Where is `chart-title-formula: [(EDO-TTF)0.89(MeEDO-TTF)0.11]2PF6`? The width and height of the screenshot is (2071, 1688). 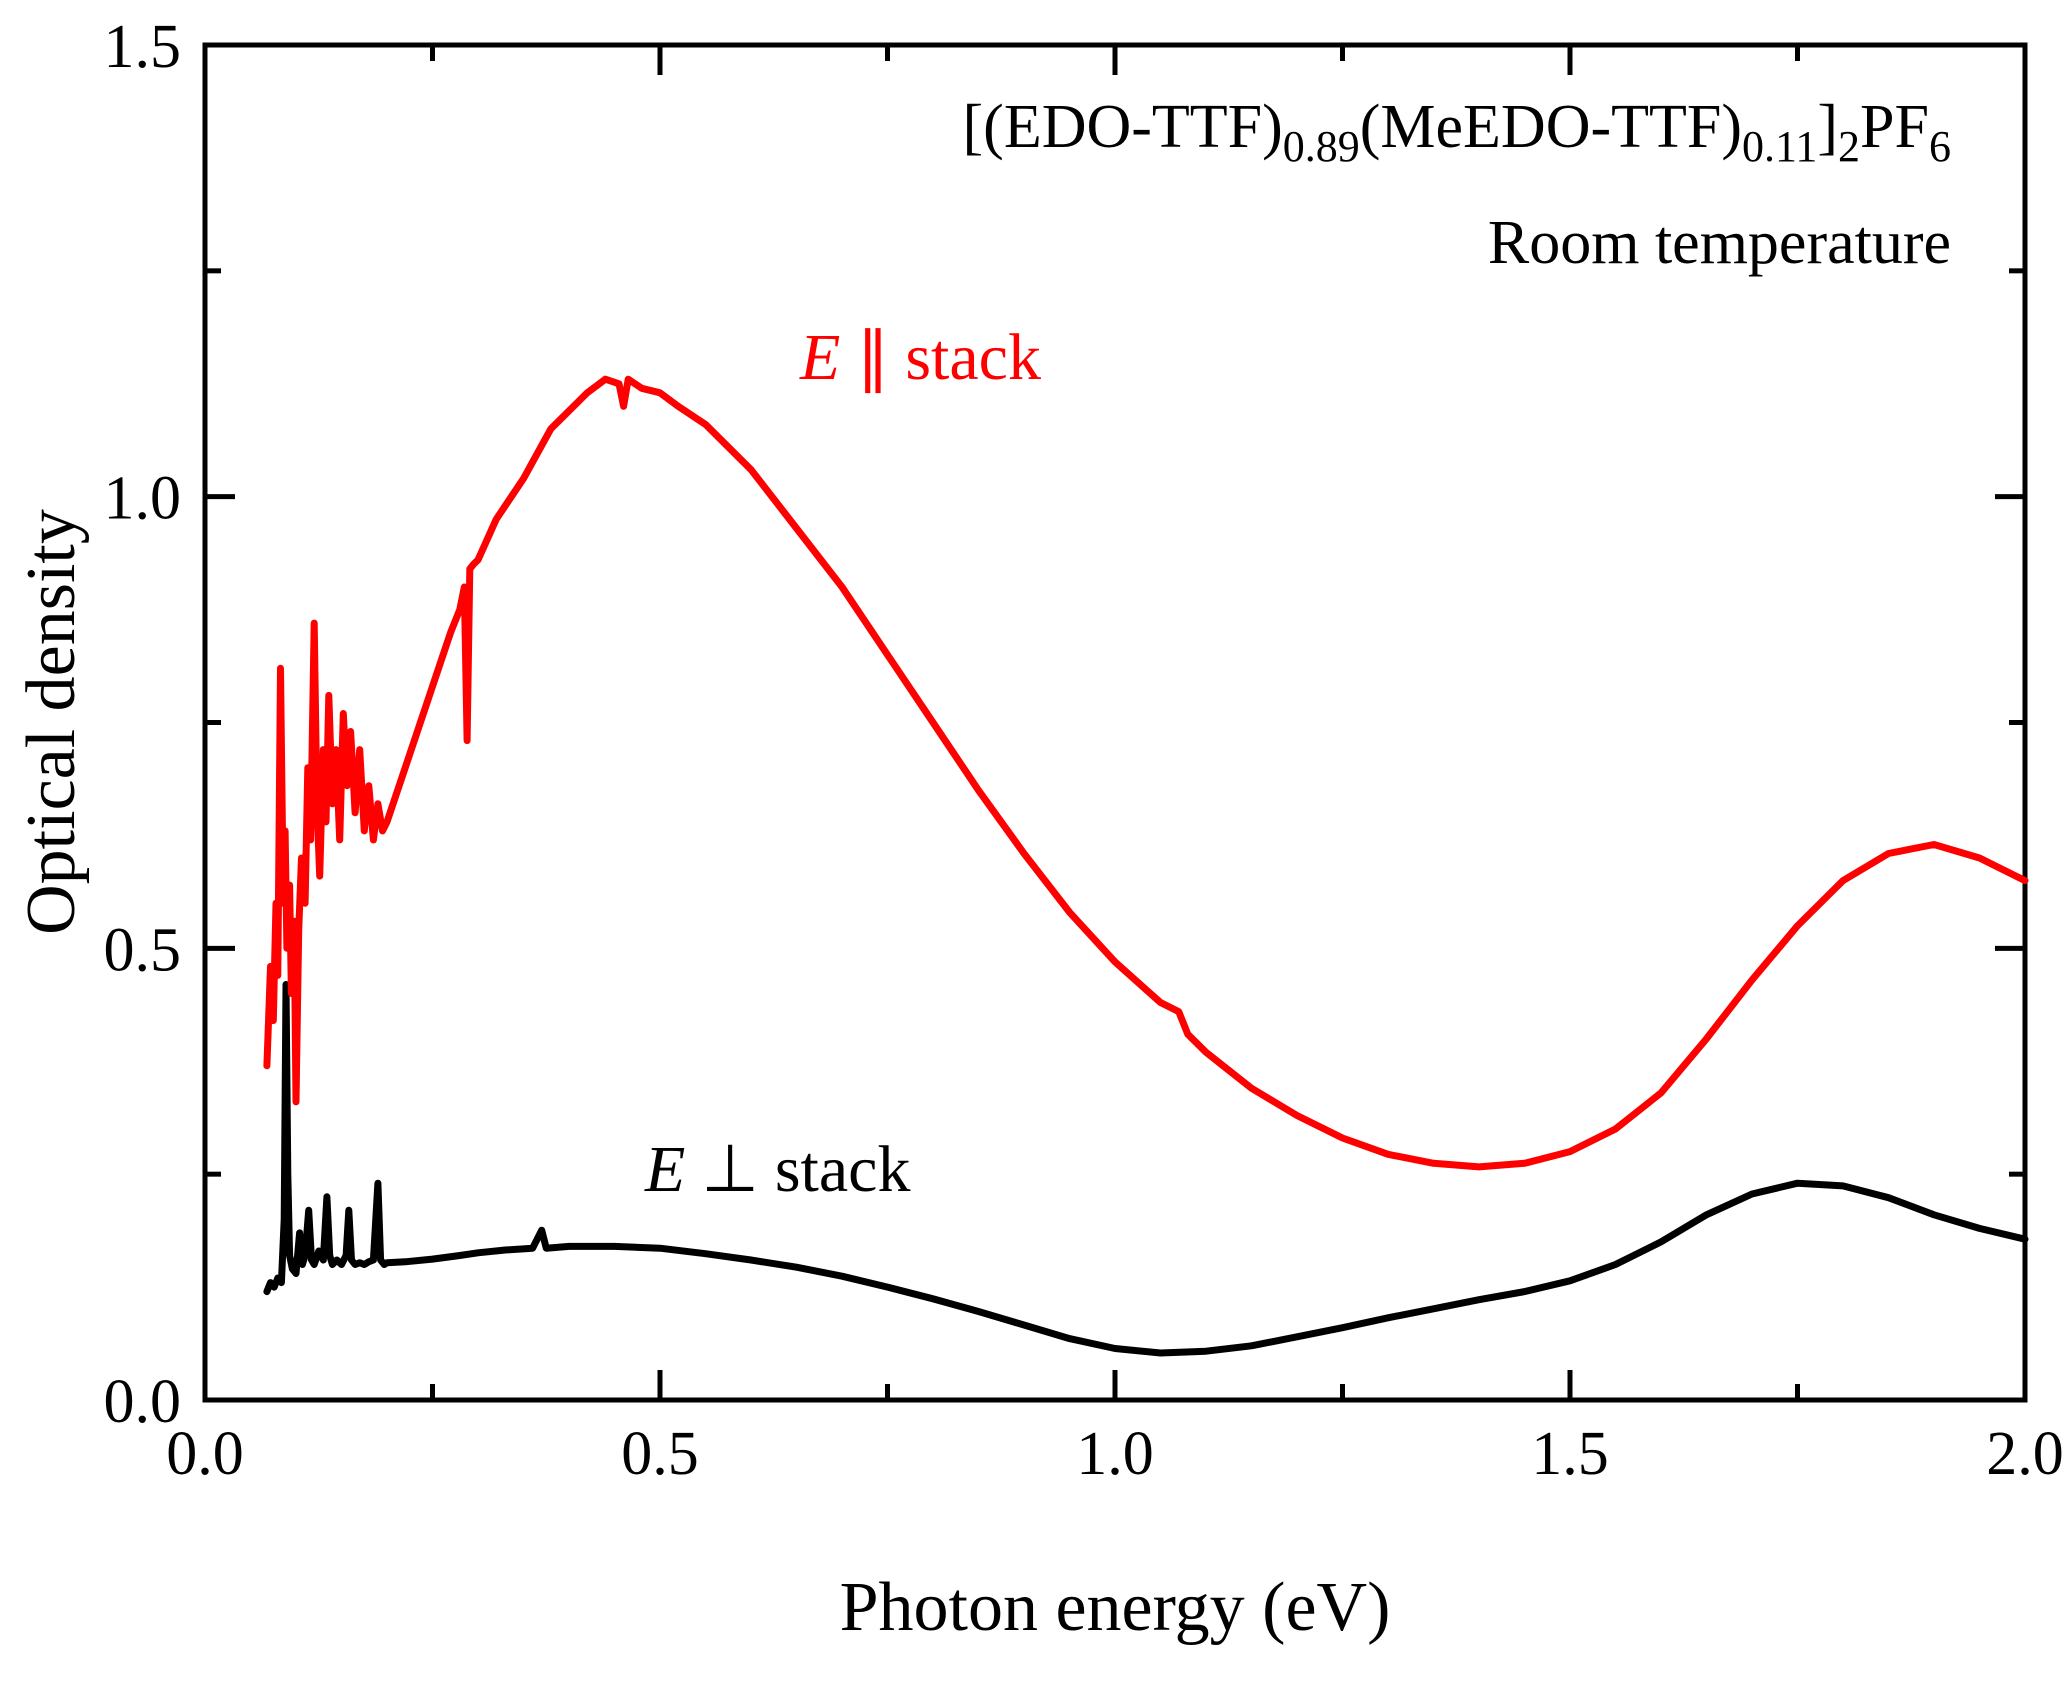
chart-title-formula: [(EDO-TTF)0.89(MeEDO-TTF)0.11]2PF6 is located at coordinates (1457, 132).